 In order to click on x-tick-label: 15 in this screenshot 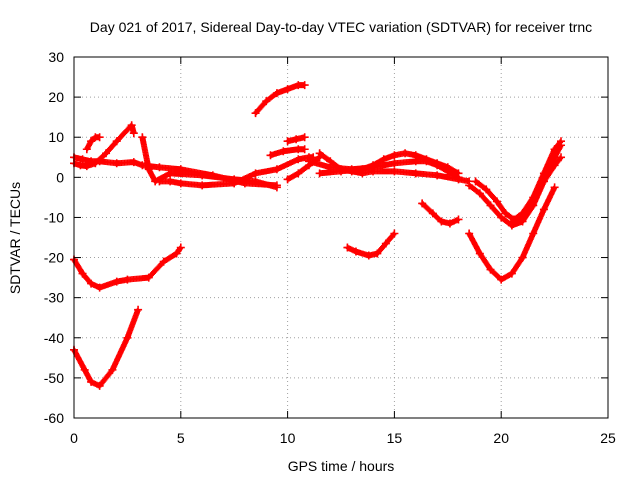, I will do `click(395, 438)`.